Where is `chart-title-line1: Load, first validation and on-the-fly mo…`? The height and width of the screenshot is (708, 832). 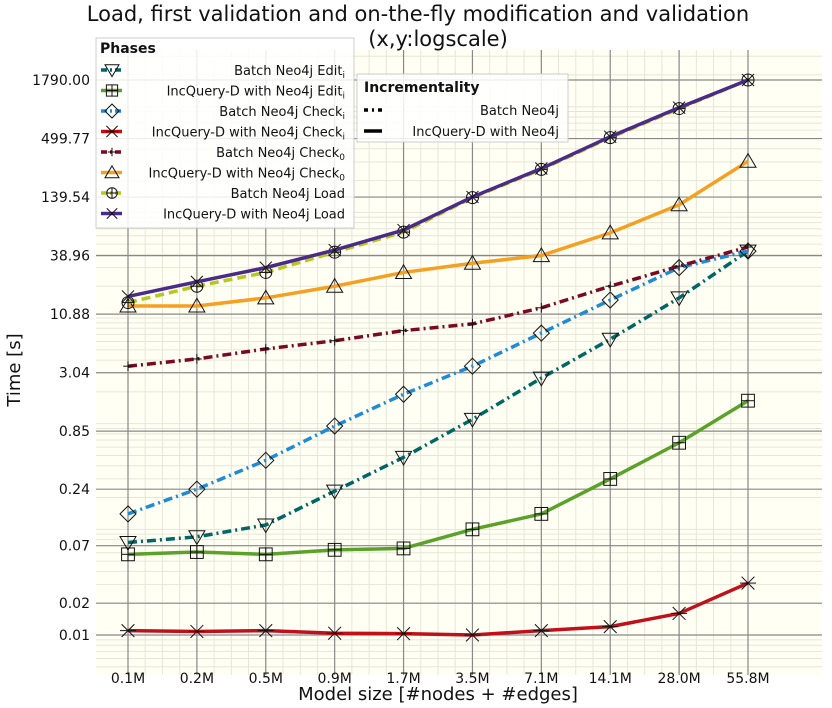
chart-title-line1: Load, first validation and on-the-fly mo… is located at coordinates (418, 14).